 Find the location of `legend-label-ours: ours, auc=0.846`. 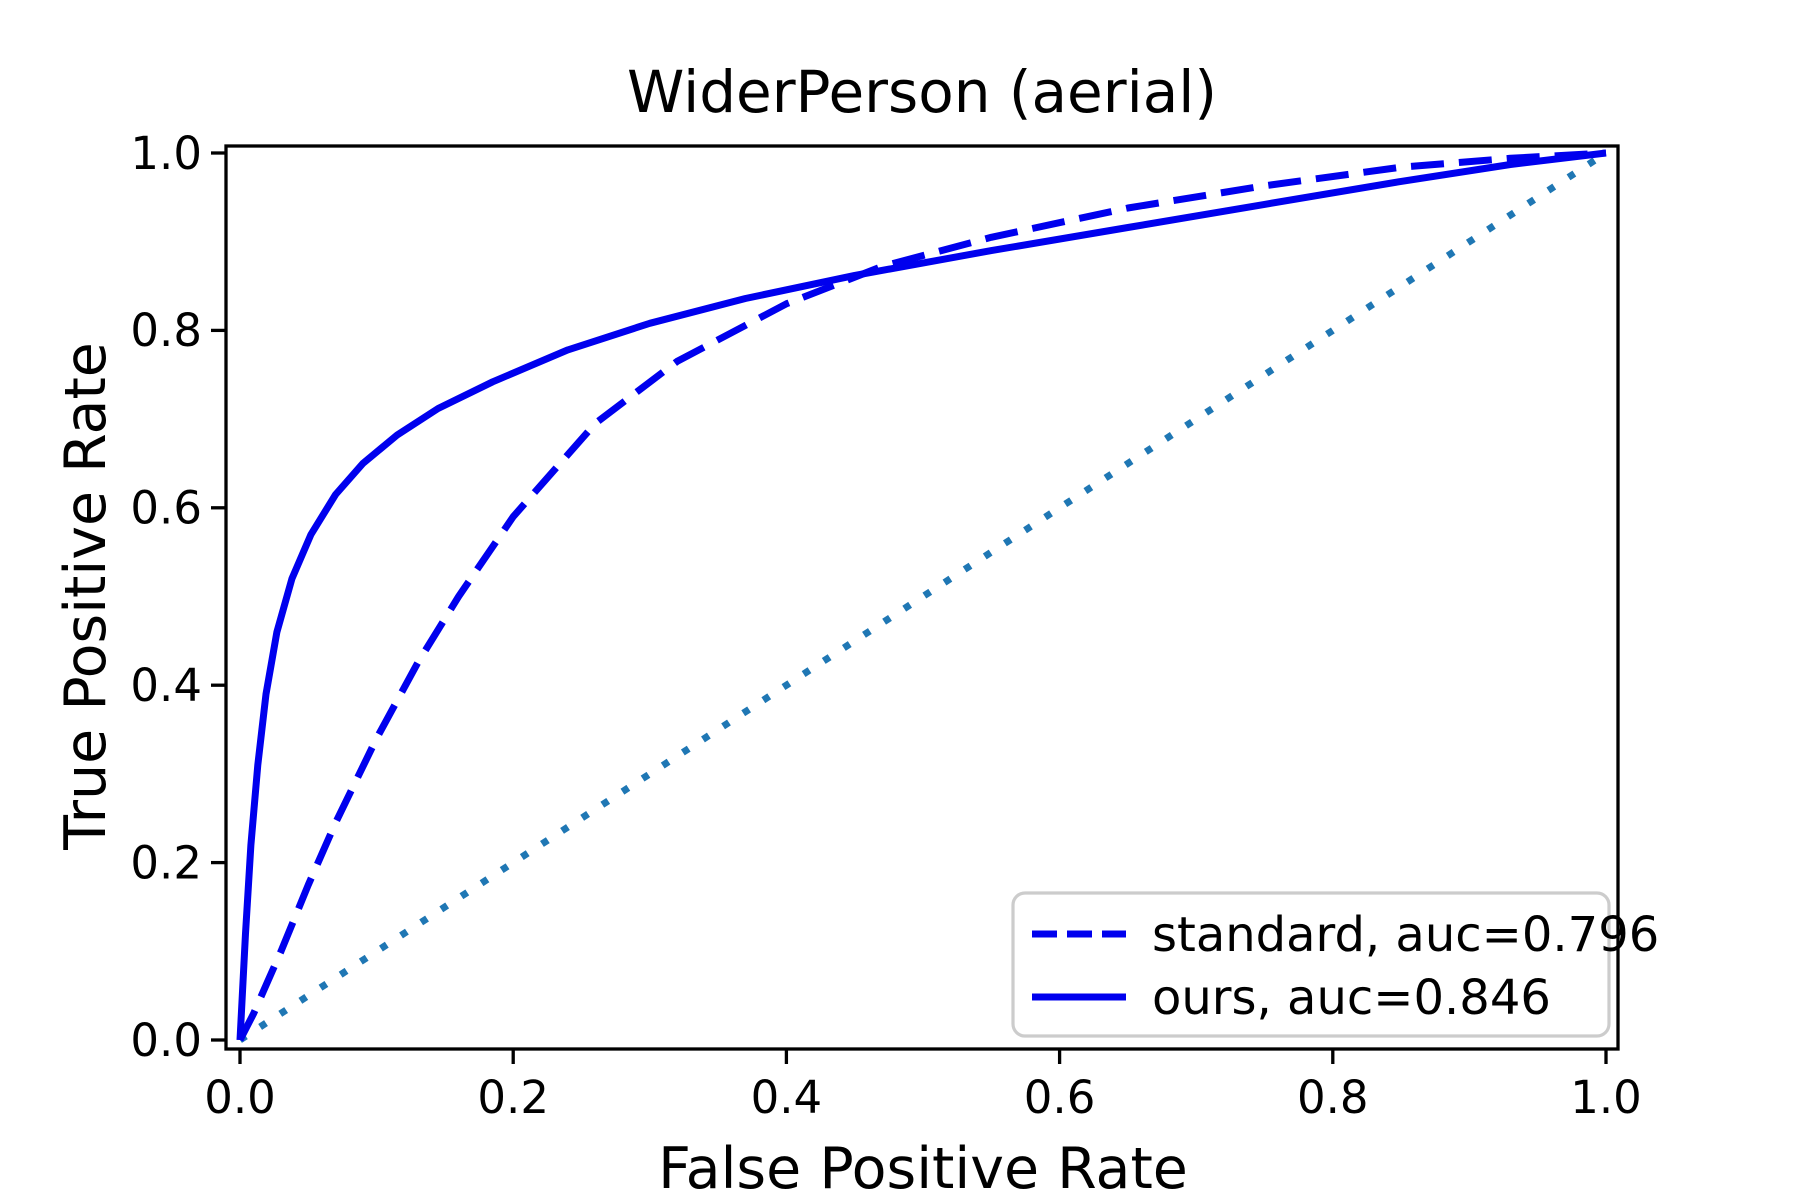

legend-label-ours: ours, auc=0.846 is located at coordinates (1351, 998).